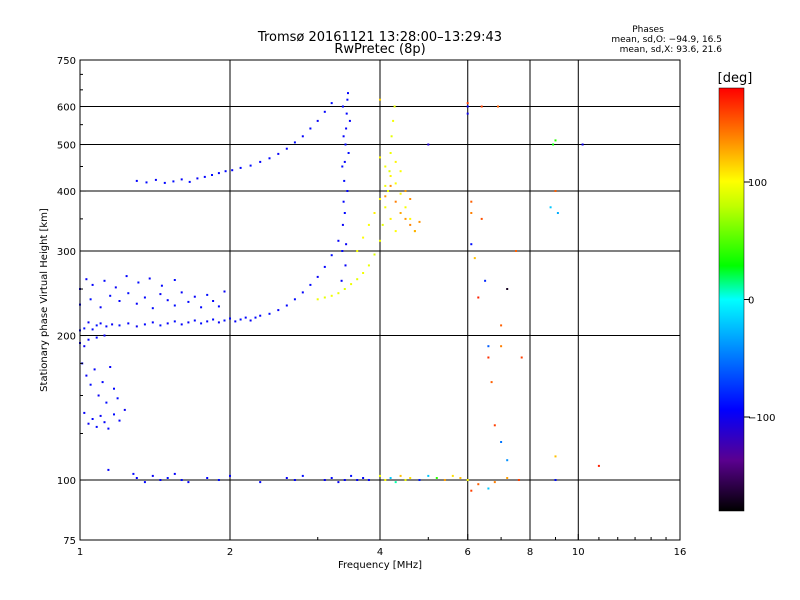 The height and width of the screenshot is (600, 800). Describe the element at coordinates (80, 552) in the screenshot. I see `x-tick-label: 1` at that location.